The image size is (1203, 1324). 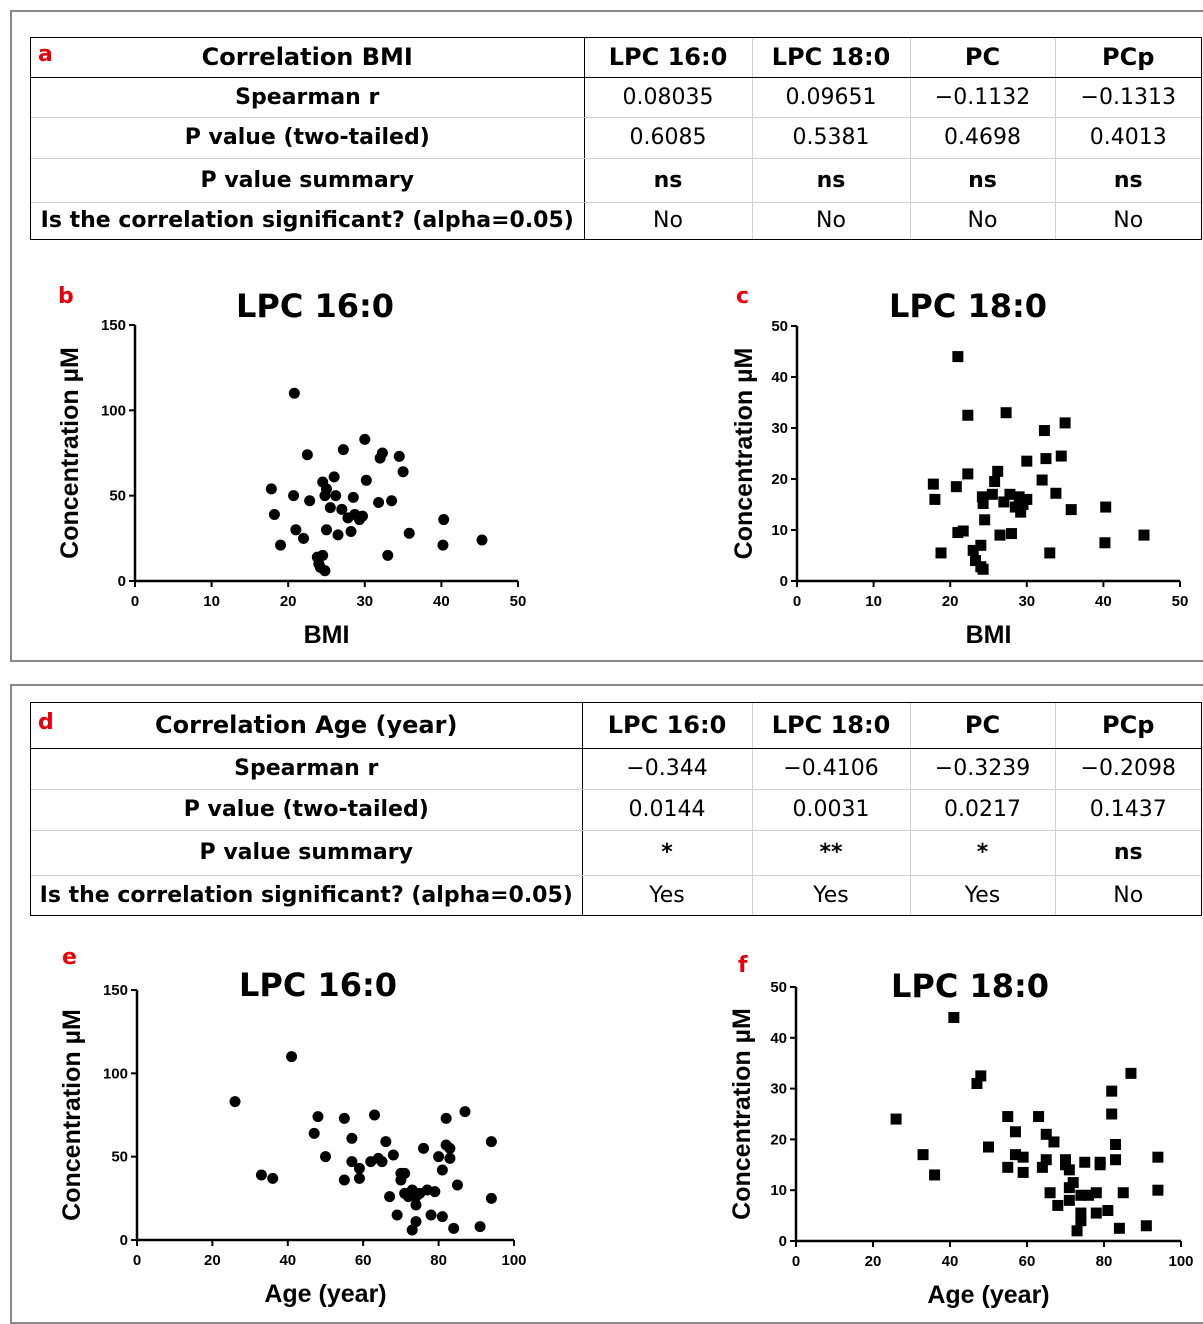 What do you see at coordinates (1180, 1261) in the screenshot?
I see `x-tick-label: 100` at bounding box center [1180, 1261].